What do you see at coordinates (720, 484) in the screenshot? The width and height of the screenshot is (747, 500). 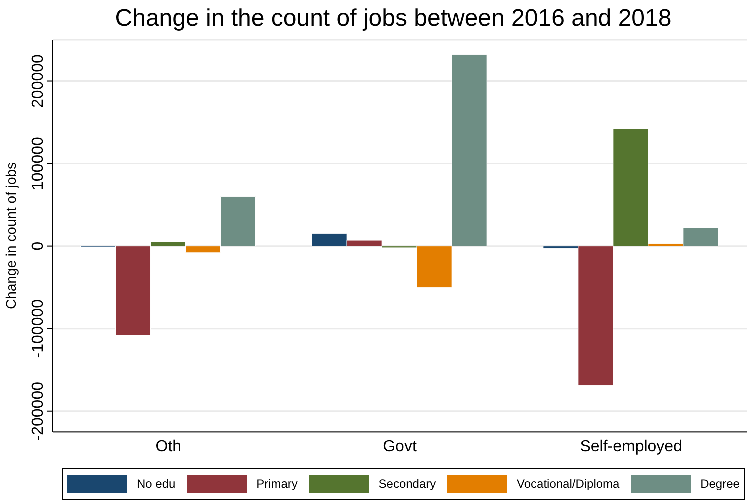 I see `legend-label: Degree` at bounding box center [720, 484].